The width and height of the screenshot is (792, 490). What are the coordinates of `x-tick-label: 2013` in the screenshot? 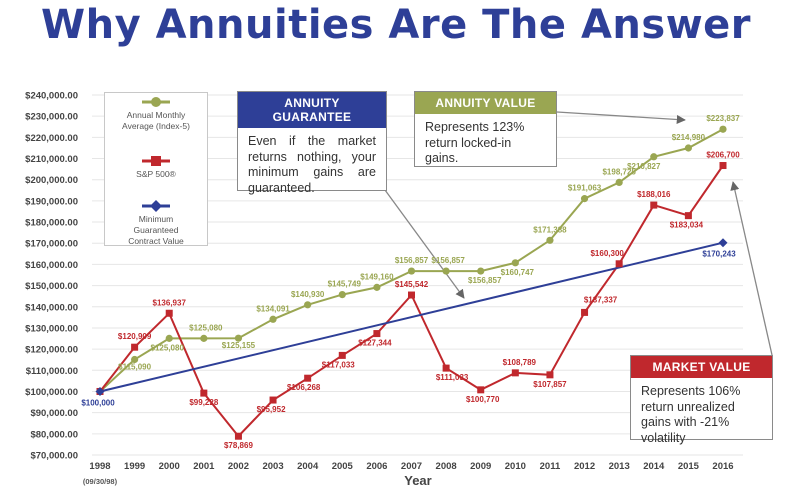 It's located at (619, 466).